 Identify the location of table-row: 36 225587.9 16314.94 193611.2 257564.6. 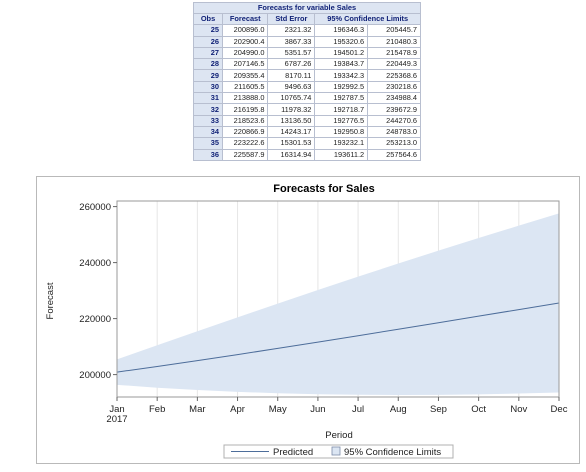
(307, 154).